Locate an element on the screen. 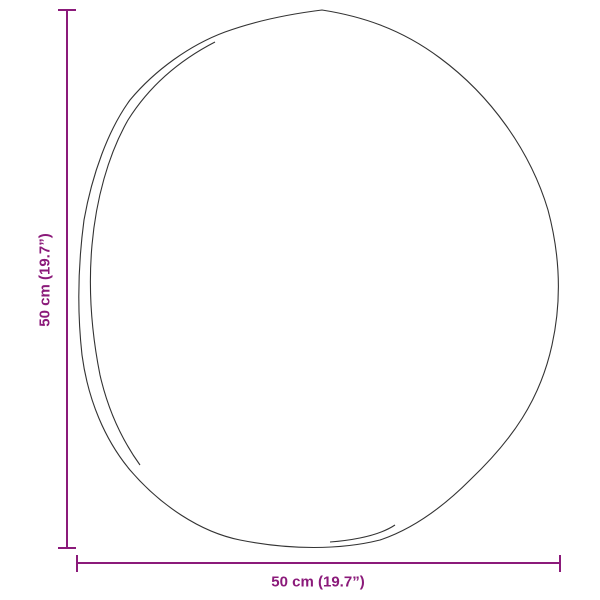  mirror-bevel-bottom is located at coordinates (362, 533).